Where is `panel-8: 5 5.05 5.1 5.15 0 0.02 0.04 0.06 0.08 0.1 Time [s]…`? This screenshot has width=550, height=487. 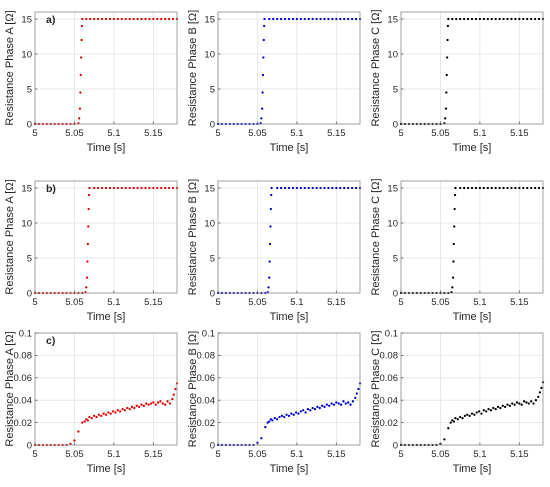
panel-8: 5 5.05 5.1 5.15 0 0.02 0.04 0.06 0.08 0.1 Time [s]… is located at coordinates (274, 401).